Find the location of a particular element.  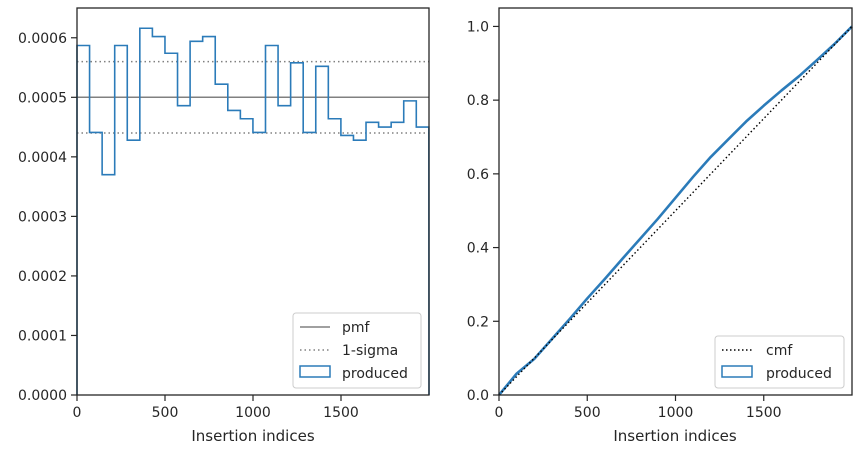

y-tick-label: 0.0005 is located at coordinates (42, 98).